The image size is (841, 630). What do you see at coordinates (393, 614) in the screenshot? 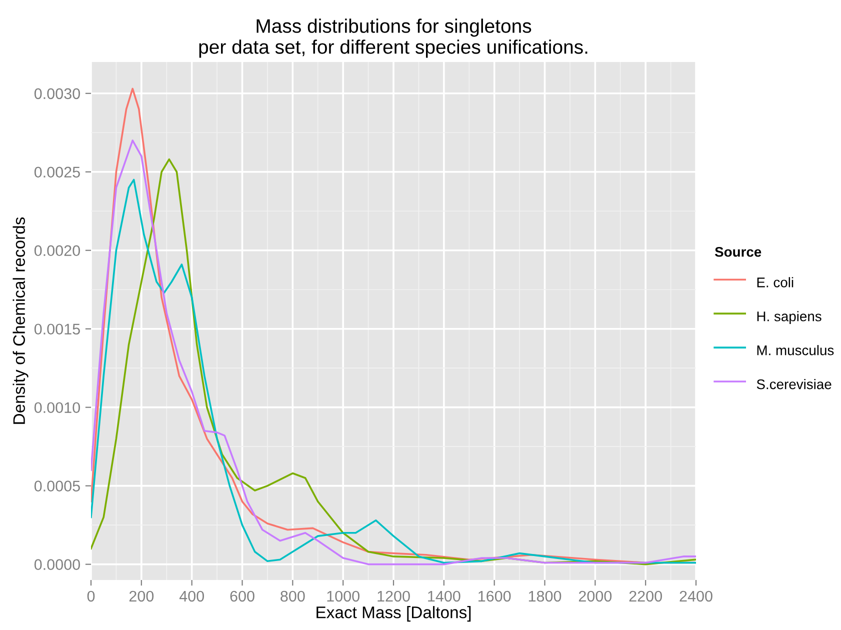
I see `x-axis-title: Exact Mass [Daltons]` at bounding box center [393, 614].